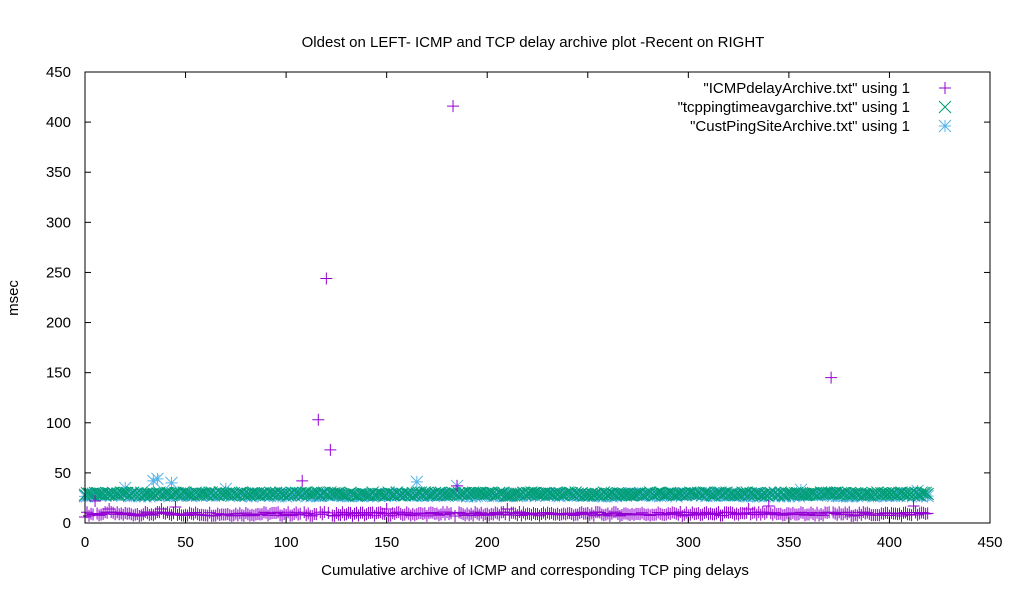 The image size is (1020, 600). Describe the element at coordinates (587, 542) in the screenshot. I see `x-tick-label: 250` at that location.